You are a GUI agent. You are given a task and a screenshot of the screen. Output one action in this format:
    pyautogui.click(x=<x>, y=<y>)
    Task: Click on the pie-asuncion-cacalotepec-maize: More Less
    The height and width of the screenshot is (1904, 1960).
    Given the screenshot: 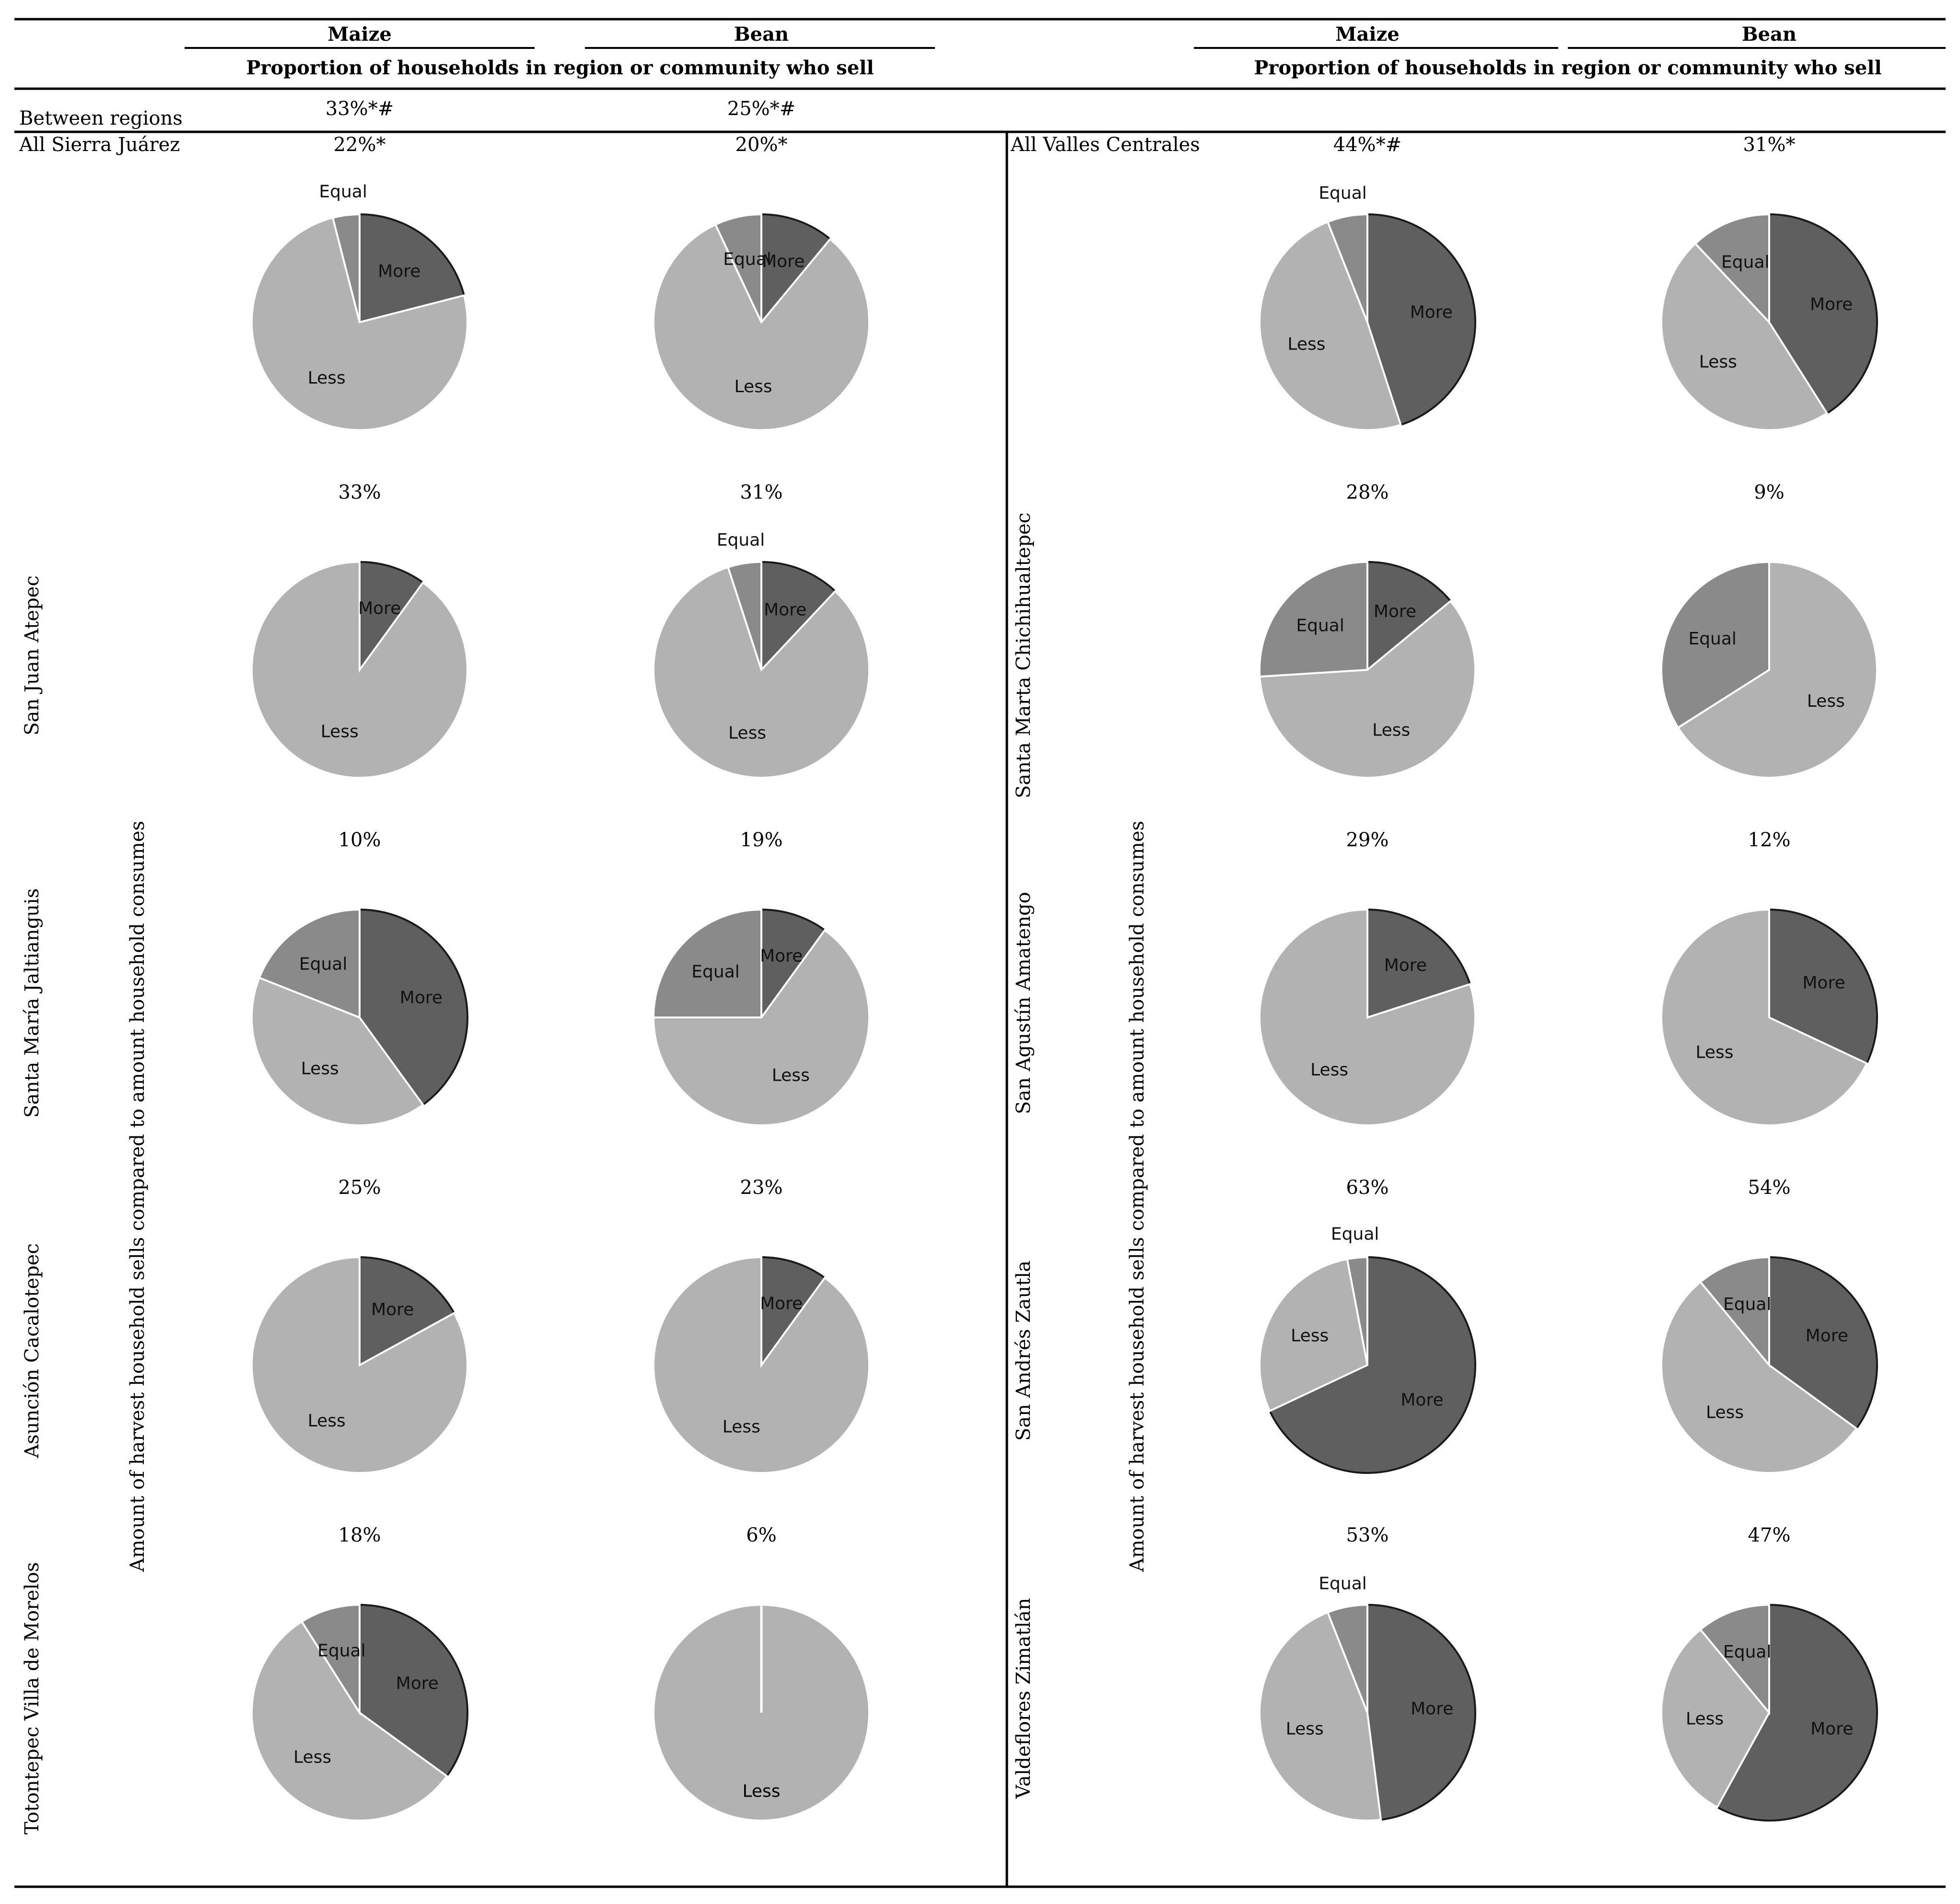 What is the action you would take?
    pyautogui.click(x=359, y=1365)
    